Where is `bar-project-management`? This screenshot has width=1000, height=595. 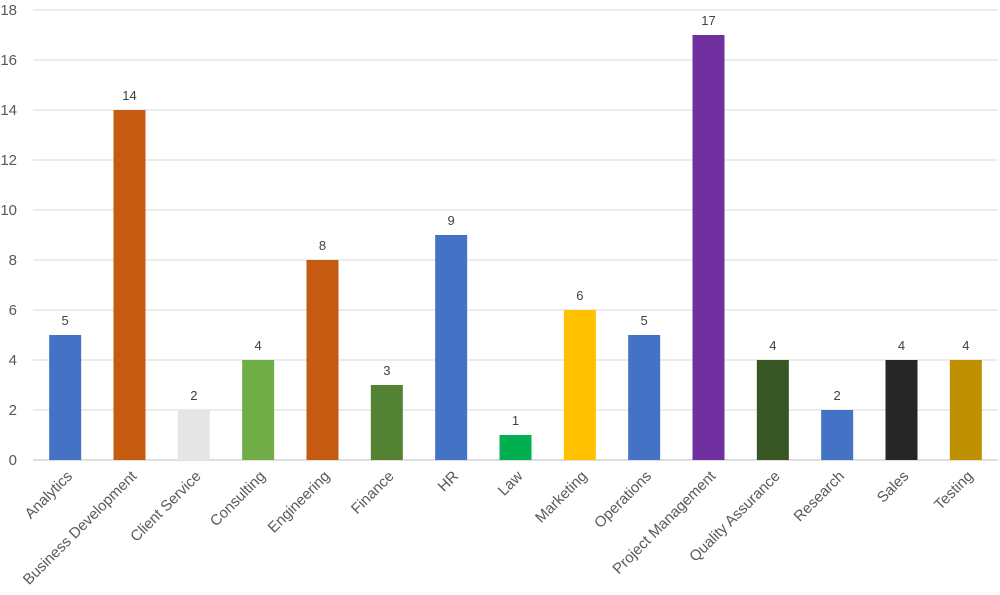
bar-project-management is located at coordinates (708, 247).